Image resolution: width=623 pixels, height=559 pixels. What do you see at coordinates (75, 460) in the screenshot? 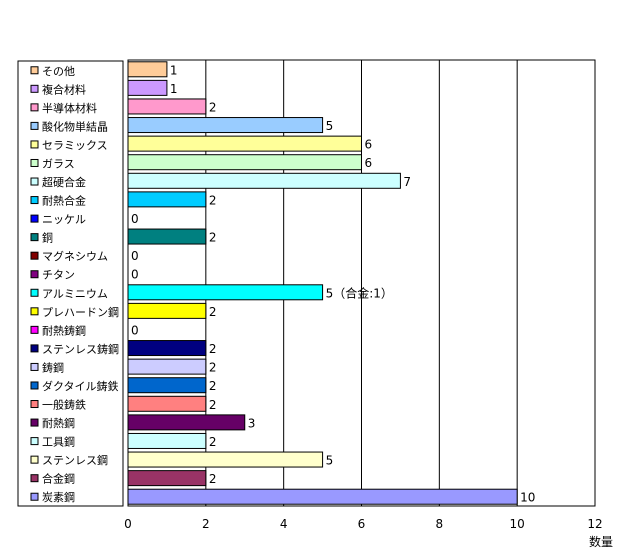
I see `legend-label: ステンレス鋼` at bounding box center [75, 460].